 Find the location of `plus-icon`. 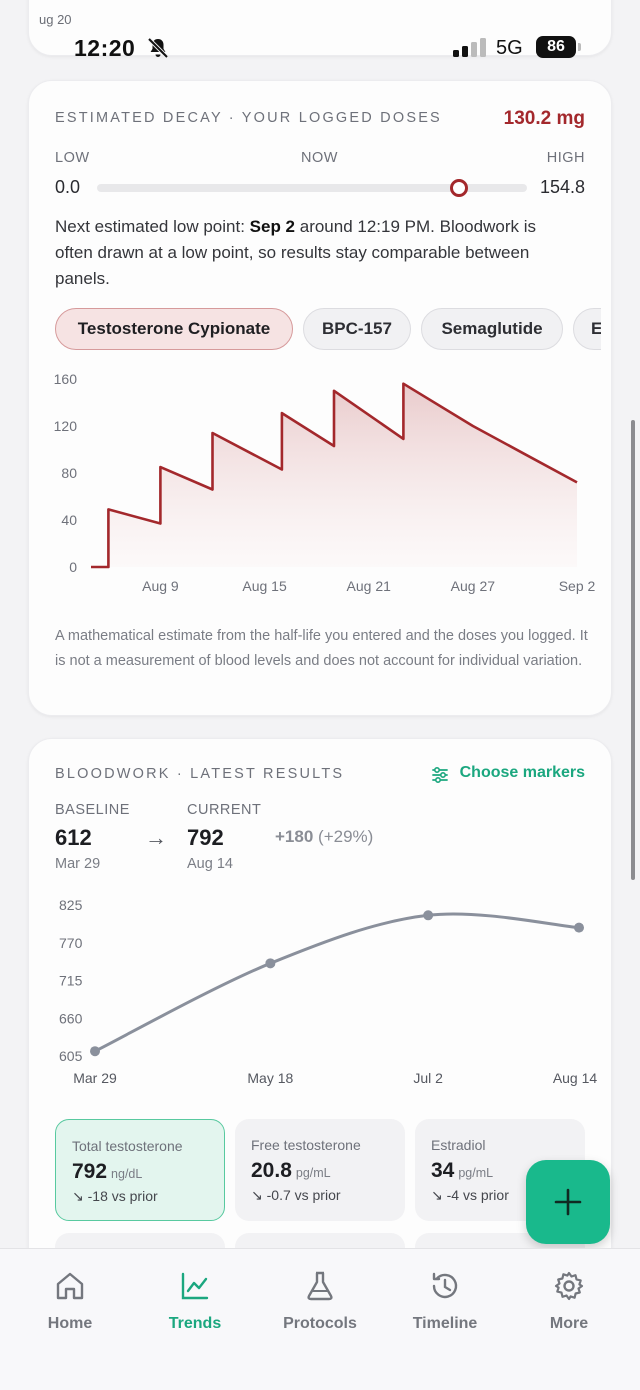

plus-icon is located at coordinates (568, 1202).